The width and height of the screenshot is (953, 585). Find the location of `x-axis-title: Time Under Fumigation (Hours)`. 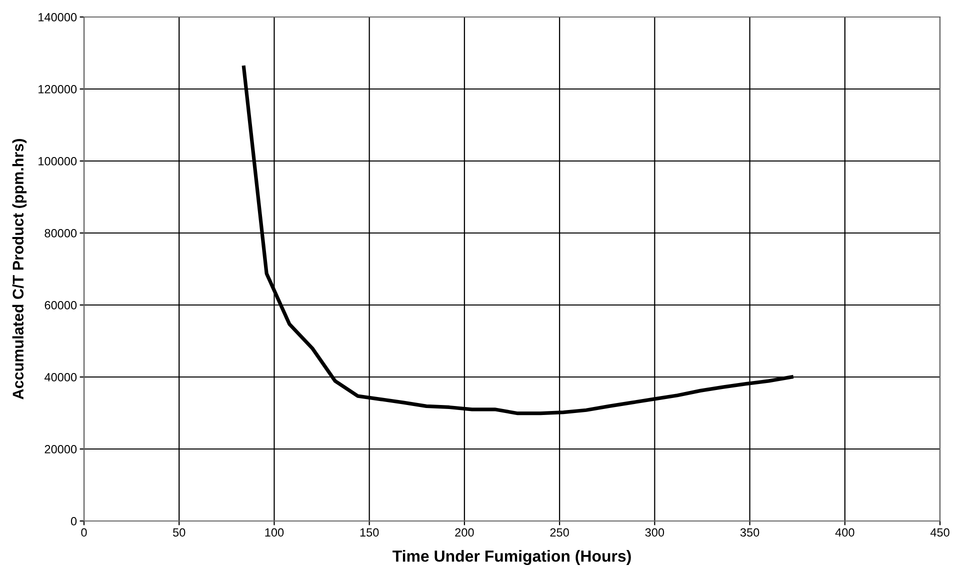

x-axis-title: Time Under Fumigation (Hours) is located at coordinates (511, 558).